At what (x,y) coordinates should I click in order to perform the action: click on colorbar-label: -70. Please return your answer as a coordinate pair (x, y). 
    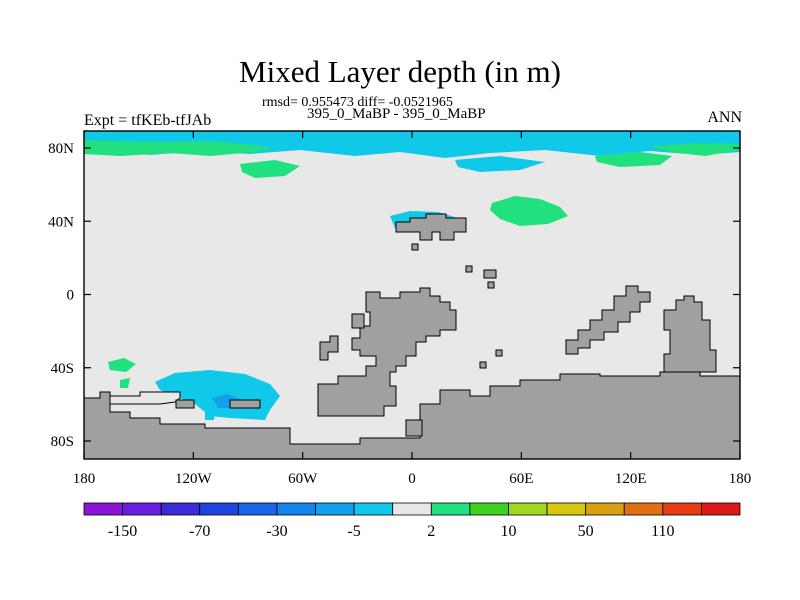
    Looking at the image, I should click on (199, 531).